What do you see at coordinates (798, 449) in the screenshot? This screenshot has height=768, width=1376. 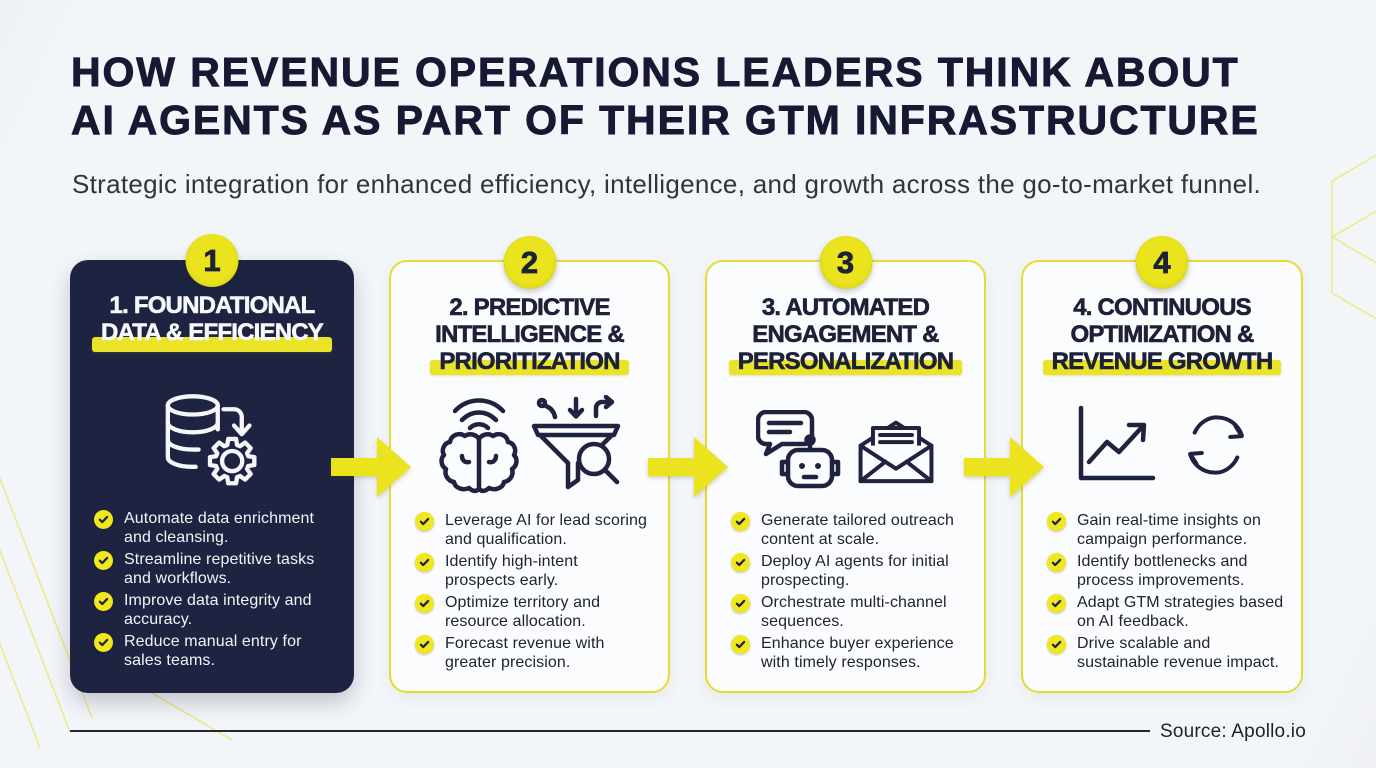 I see `chatbot-icon` at bounding box center [798, 449].